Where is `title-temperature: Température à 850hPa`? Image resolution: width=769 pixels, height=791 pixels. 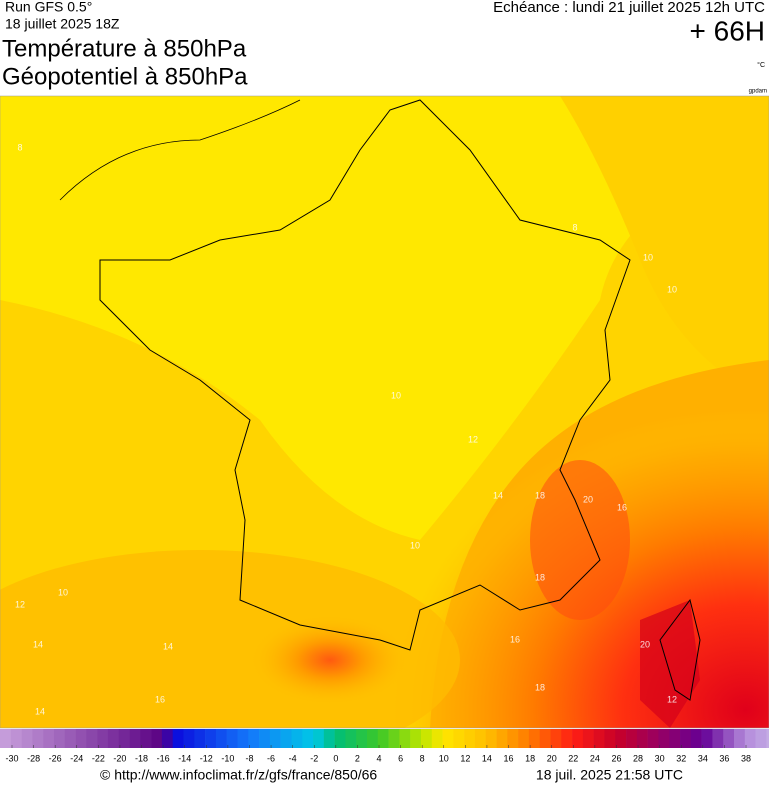
title-temperature: Température à 850hPa is located at coordinates (124, 48).